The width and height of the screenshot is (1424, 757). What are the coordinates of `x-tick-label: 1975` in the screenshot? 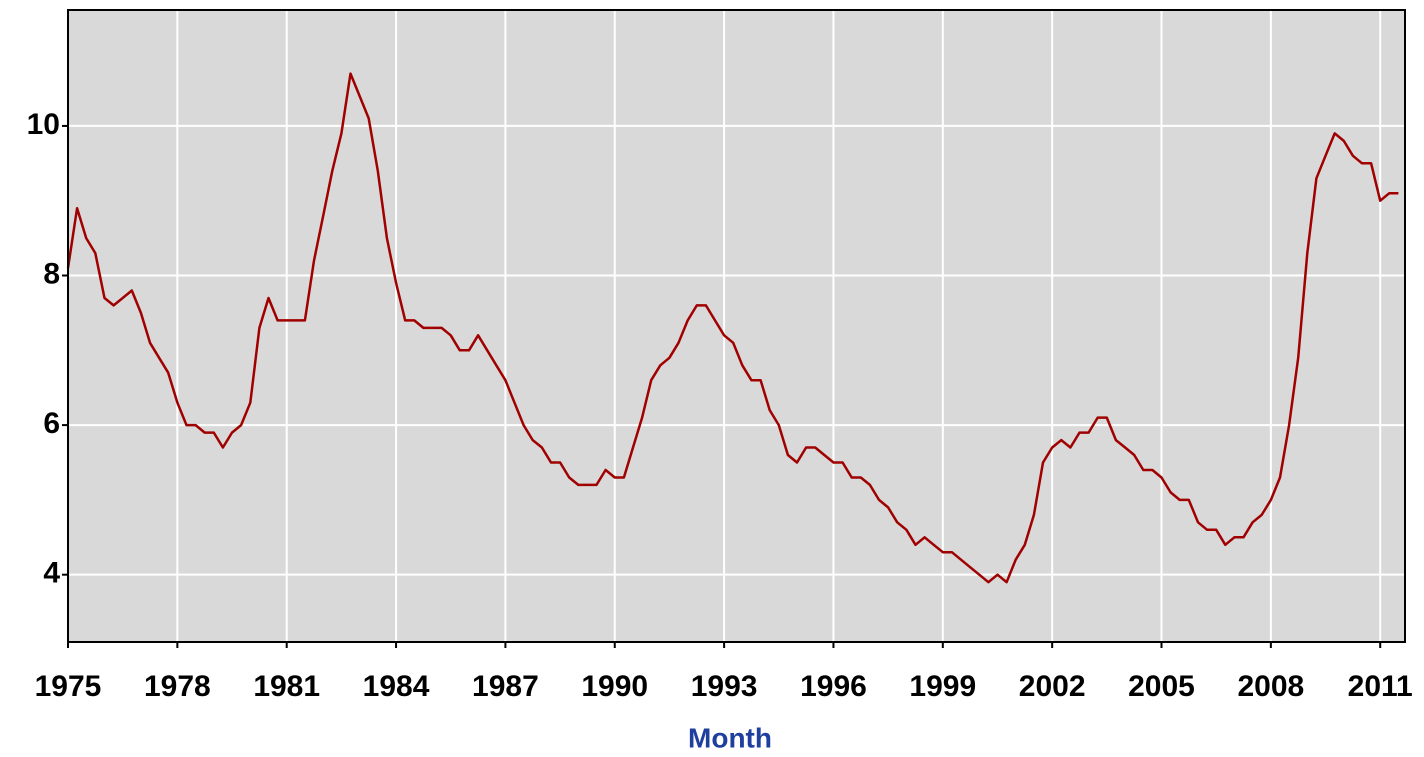 It's located at (68, 686).